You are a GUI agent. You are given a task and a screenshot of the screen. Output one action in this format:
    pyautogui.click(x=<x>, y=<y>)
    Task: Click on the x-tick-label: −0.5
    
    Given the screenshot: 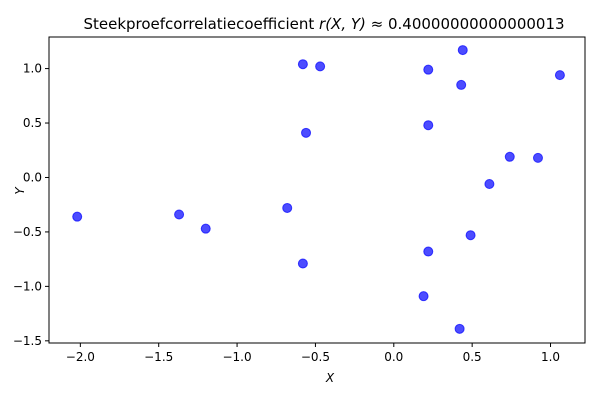 What is the action you would take?
    pyautogui.click(x=315, y=357)
    